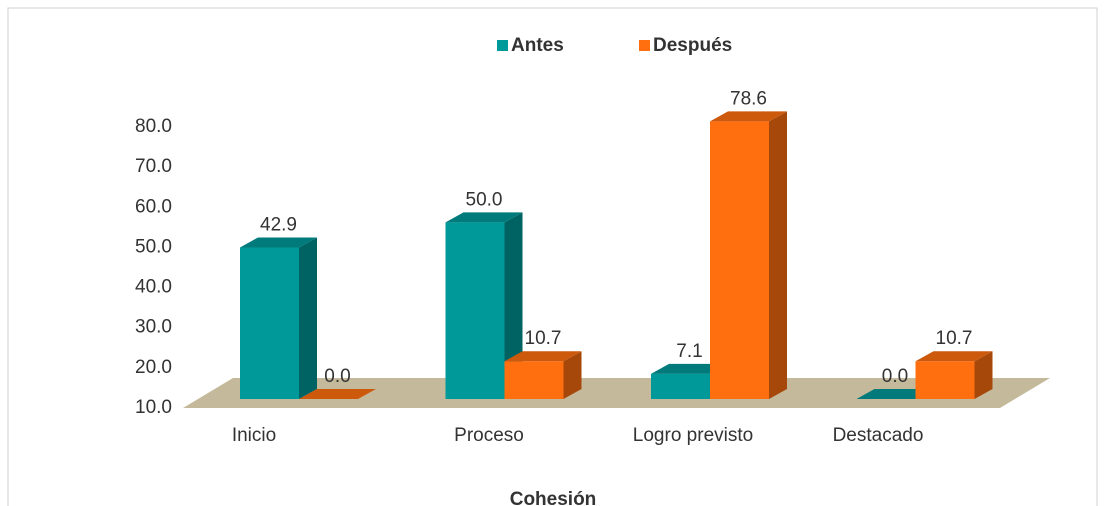 The width and height of the screenshot is (1106, 506). I want to click on y-tick-label: 60.0, so click(153, 206).